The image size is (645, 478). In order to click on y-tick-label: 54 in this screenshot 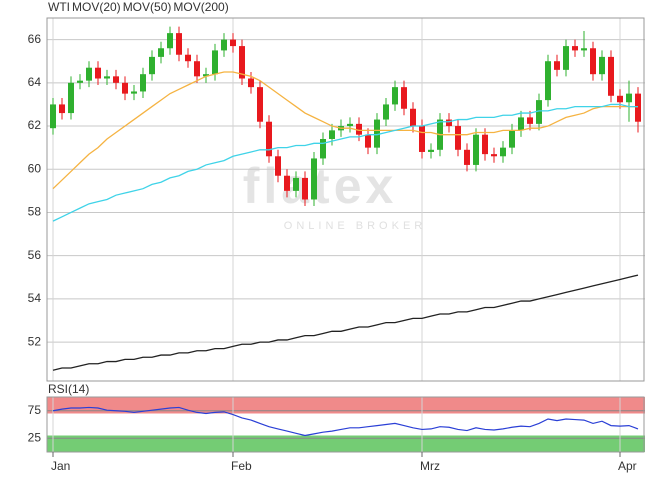, I will do `click(35, 298)`.